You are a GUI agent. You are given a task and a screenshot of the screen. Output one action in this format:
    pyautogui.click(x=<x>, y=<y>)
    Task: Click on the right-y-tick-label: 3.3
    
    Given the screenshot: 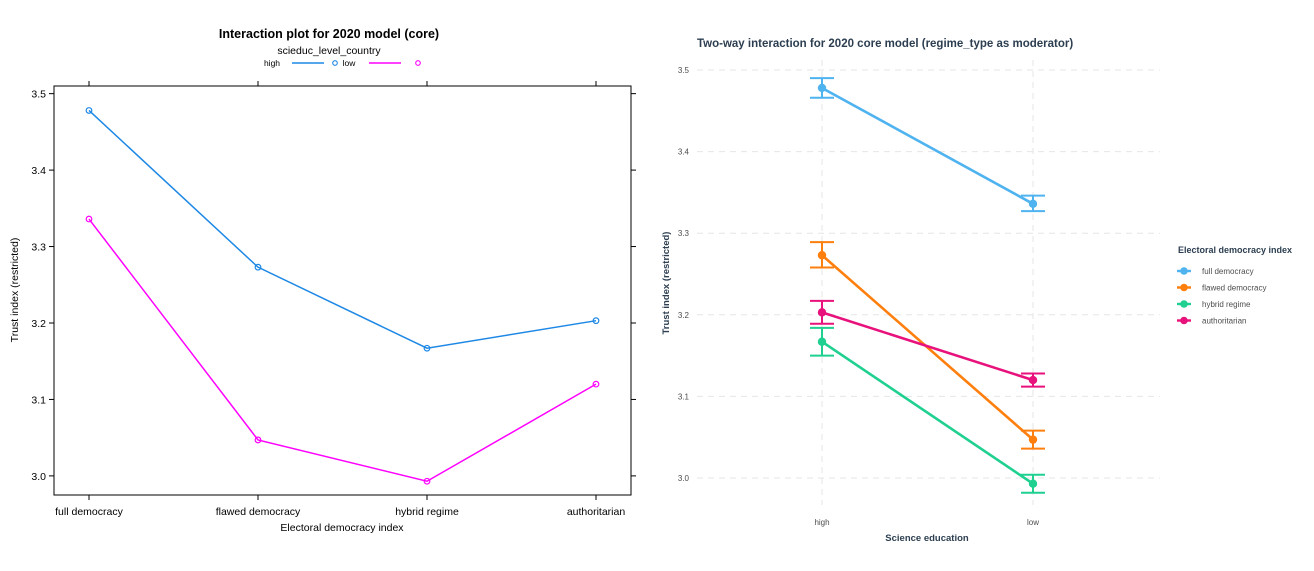 What is the action you would take?
    pyautogui.click(x=684, y=233)
    